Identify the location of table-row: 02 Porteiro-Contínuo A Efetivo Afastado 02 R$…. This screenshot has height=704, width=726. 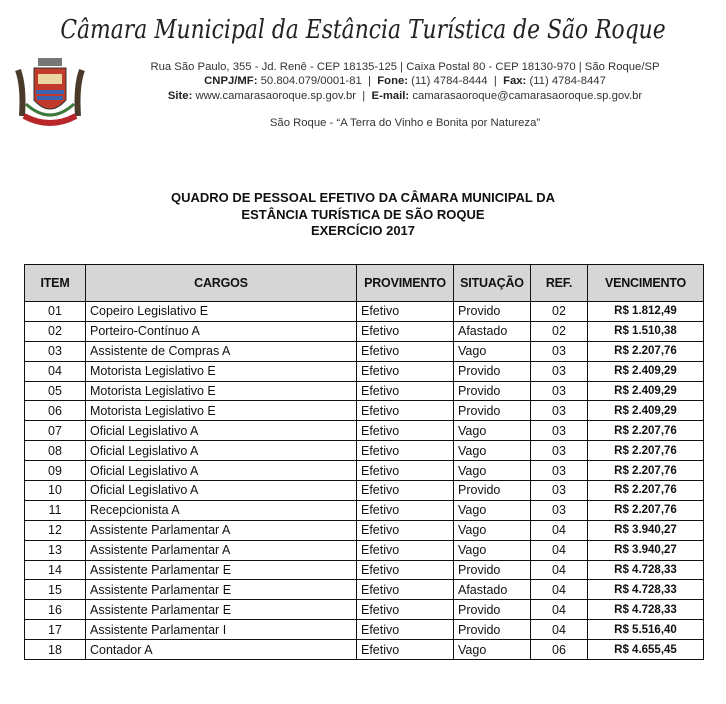
(364, 331).